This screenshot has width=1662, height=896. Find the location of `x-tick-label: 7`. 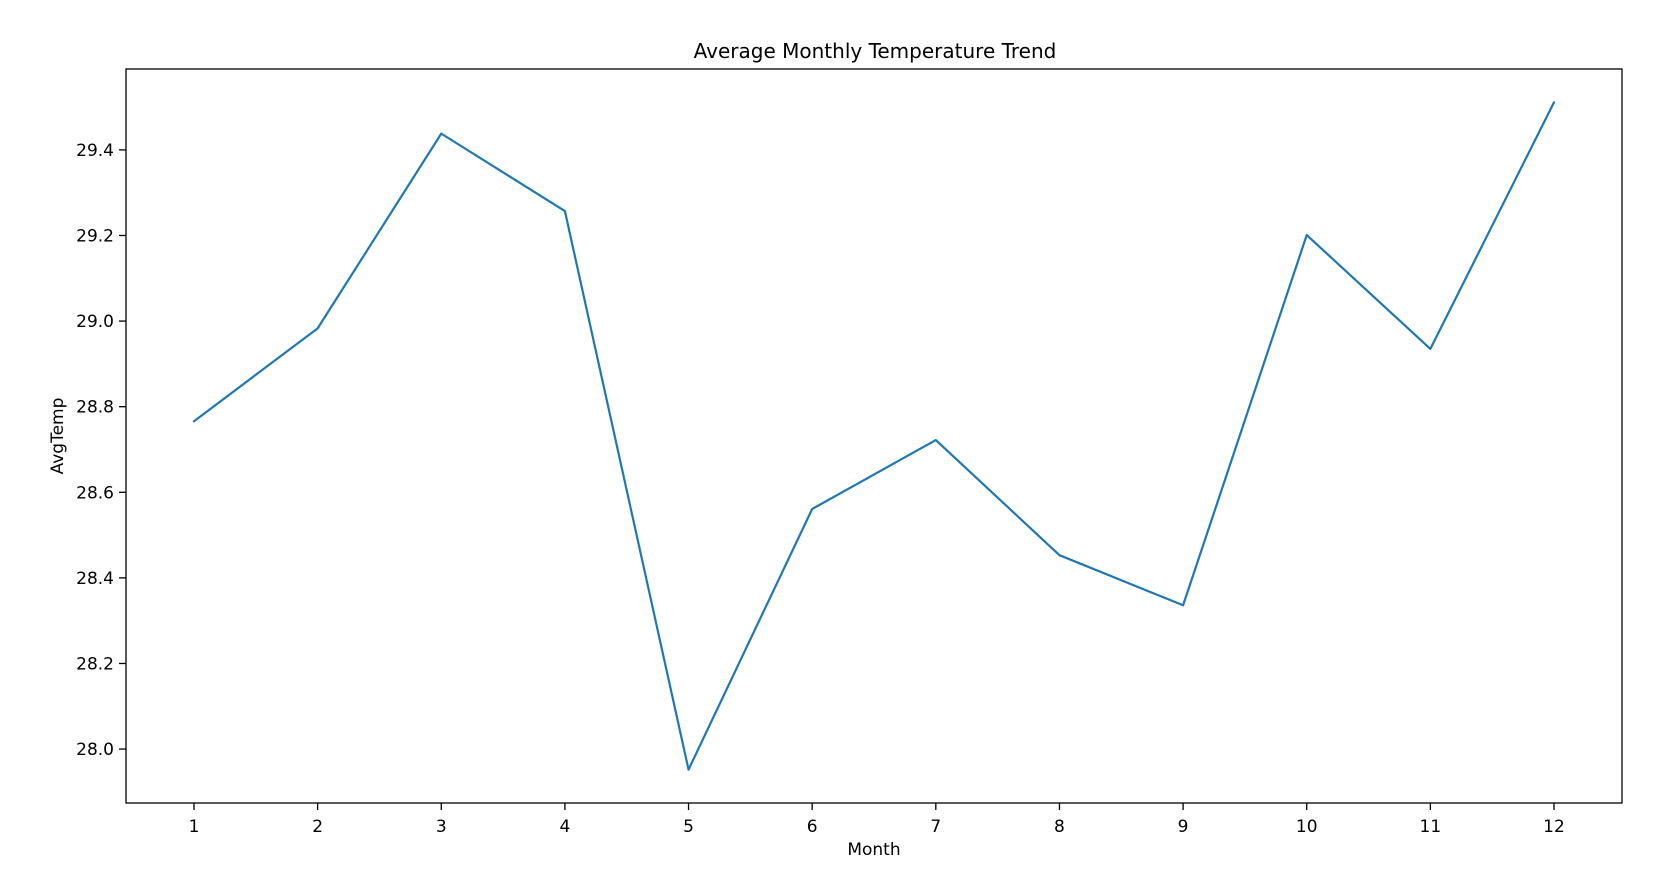

x-tick-label: 7 is located at coordinates (935, 827).